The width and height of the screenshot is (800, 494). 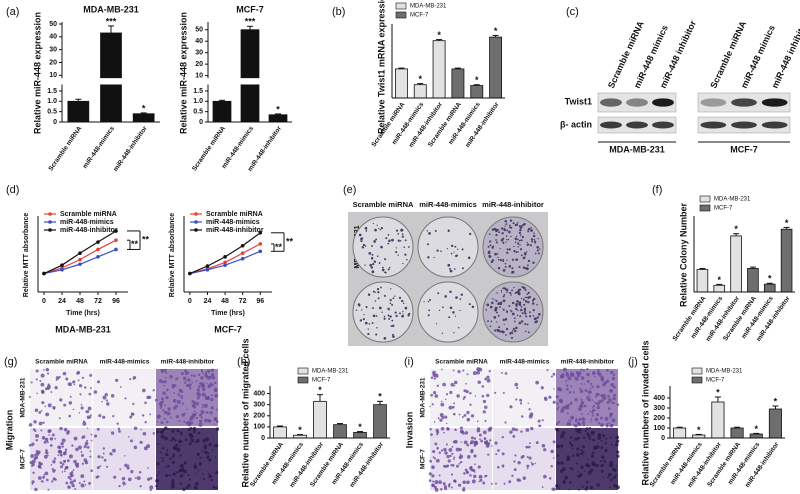 I want to click on colony-well, so click(x=383, y=247).